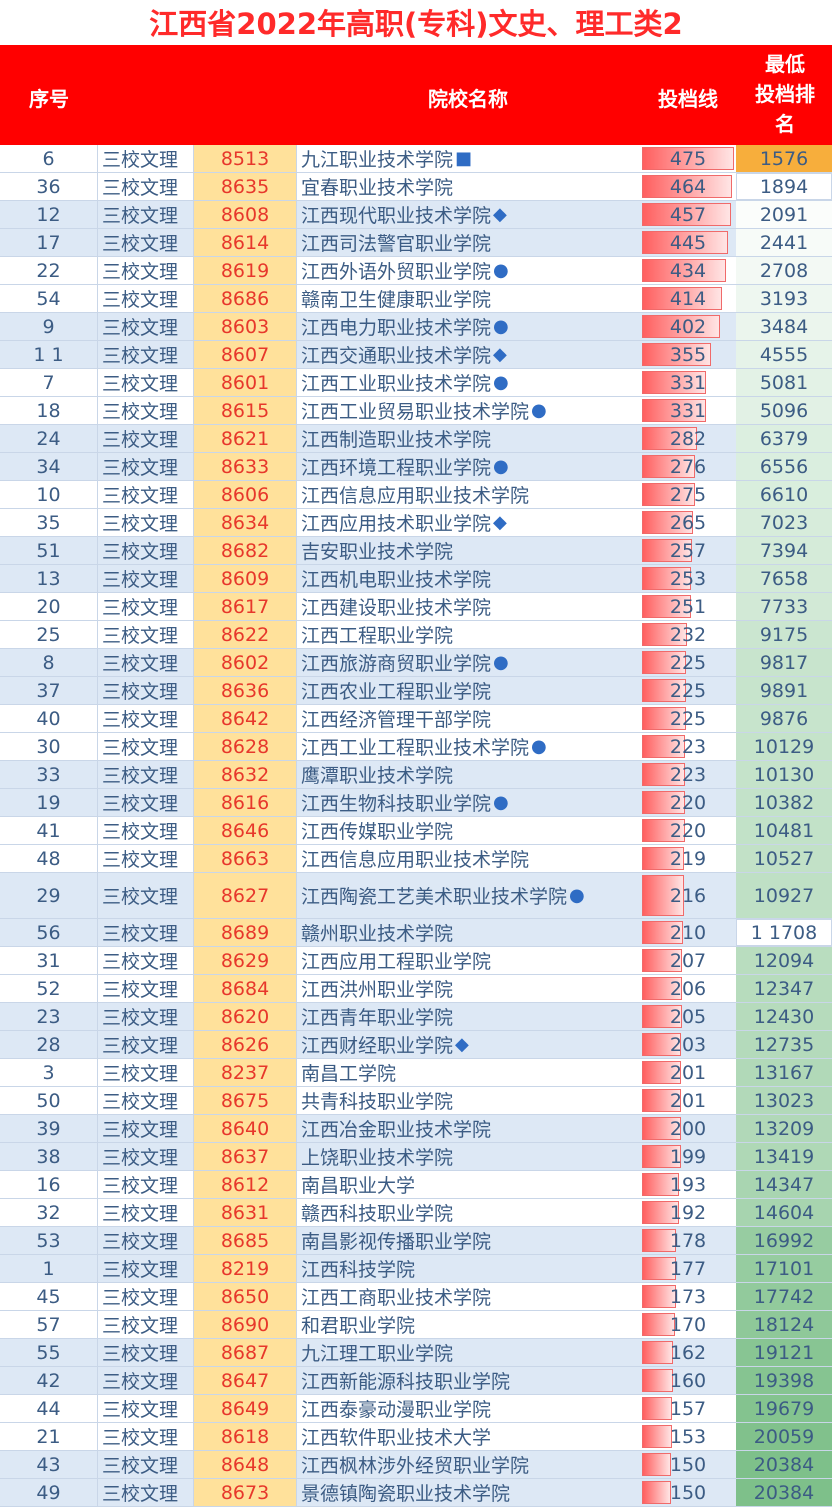 The height and width of the screenshot is (1507, 832). I want to click on rank-cell: 9891, so click(784, 690).